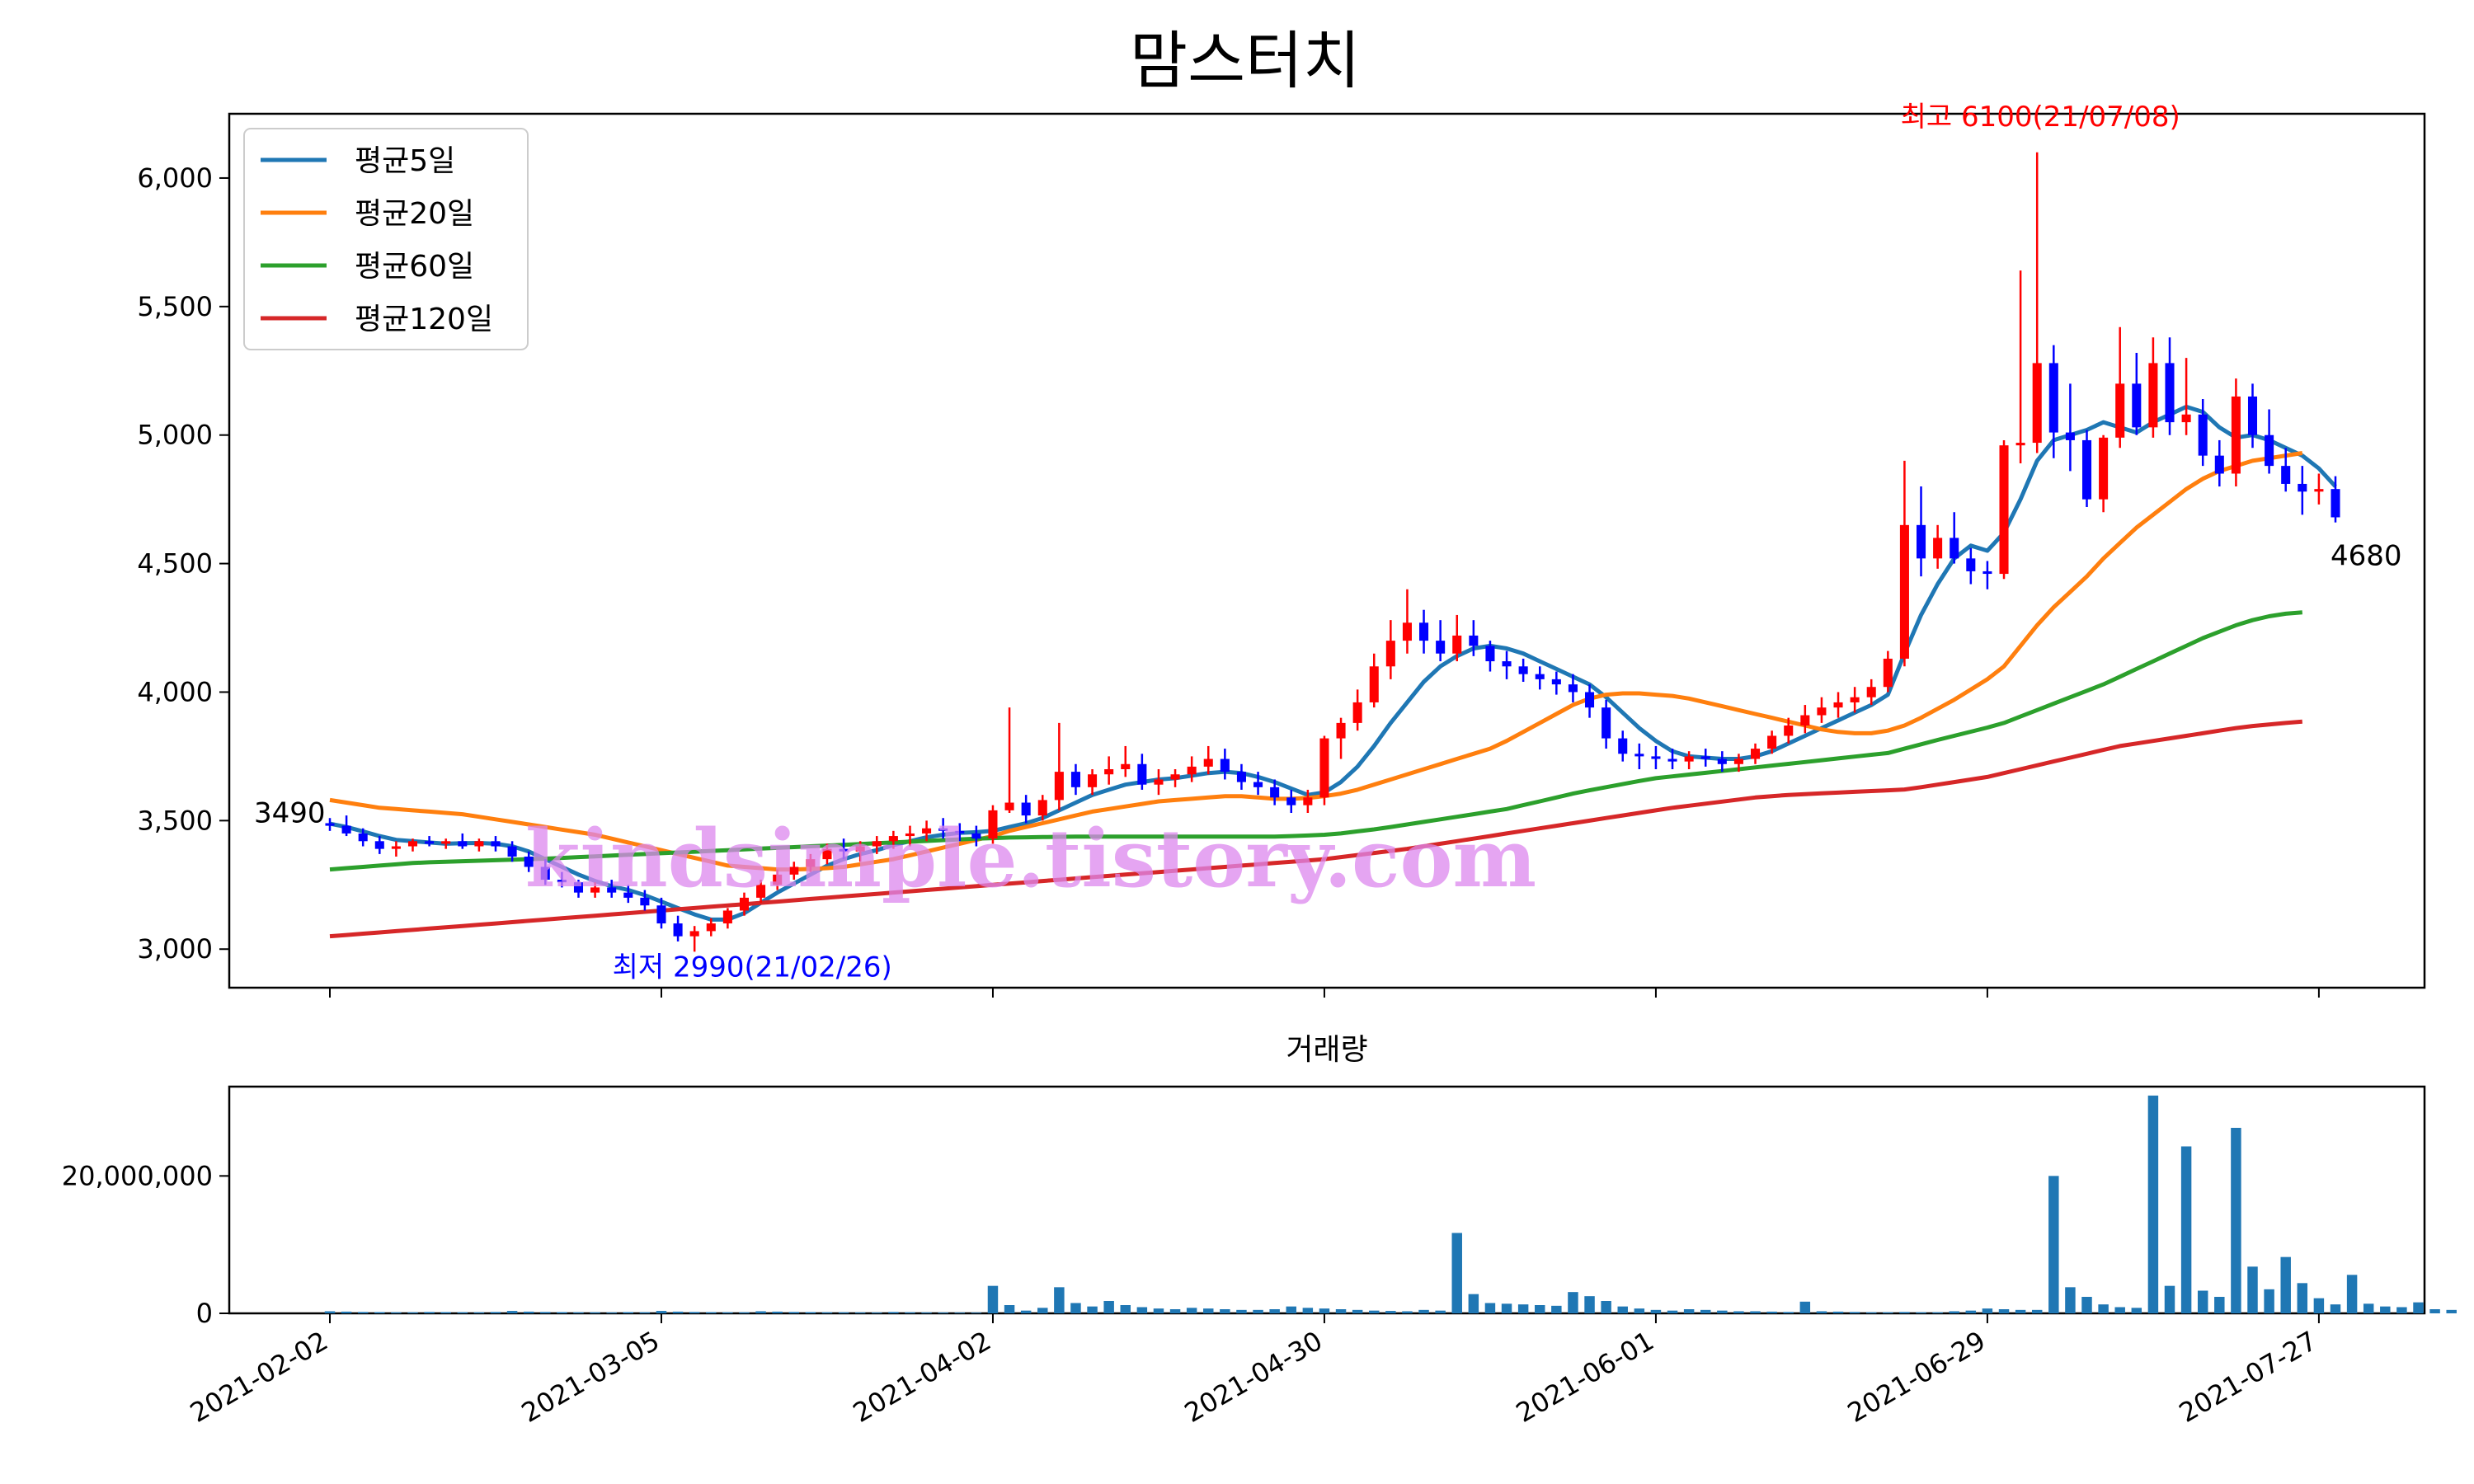 This screenshot has height=1484, width=2474. What do you see at coordinates (1253, 1377) in the screenshot?
I see `x-tick-label: 2021-04-30` at bounding box center [1253, 1377].